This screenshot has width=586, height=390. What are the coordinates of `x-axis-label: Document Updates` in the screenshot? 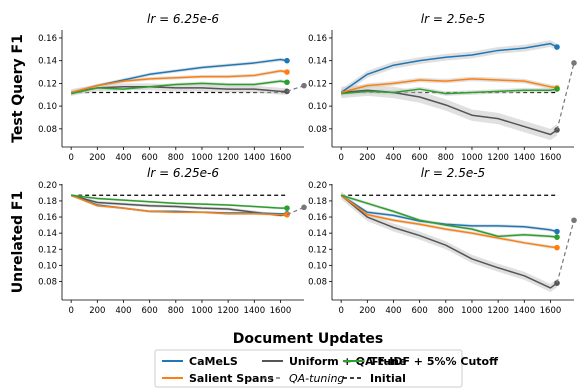 It's located at (308, 339).